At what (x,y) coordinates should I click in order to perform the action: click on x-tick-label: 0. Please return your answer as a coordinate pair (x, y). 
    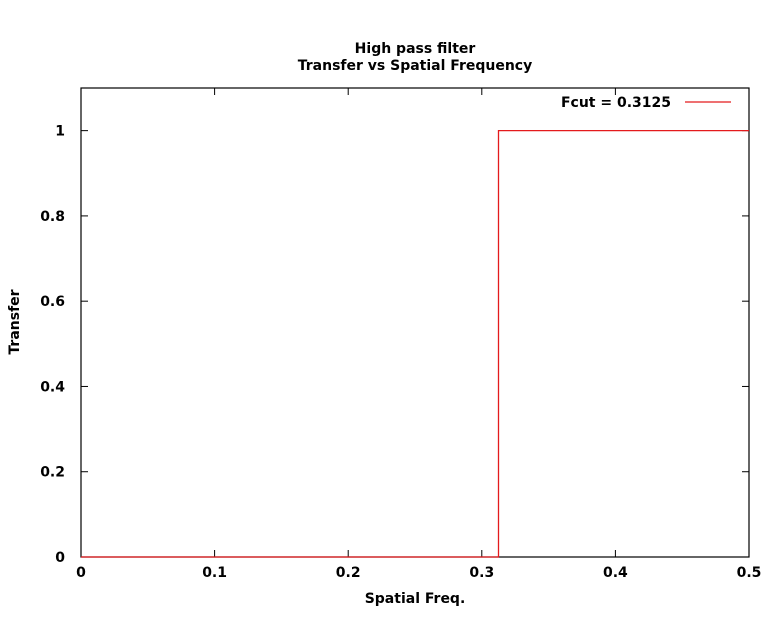
    Looking at the image, I should click on (81, 573).